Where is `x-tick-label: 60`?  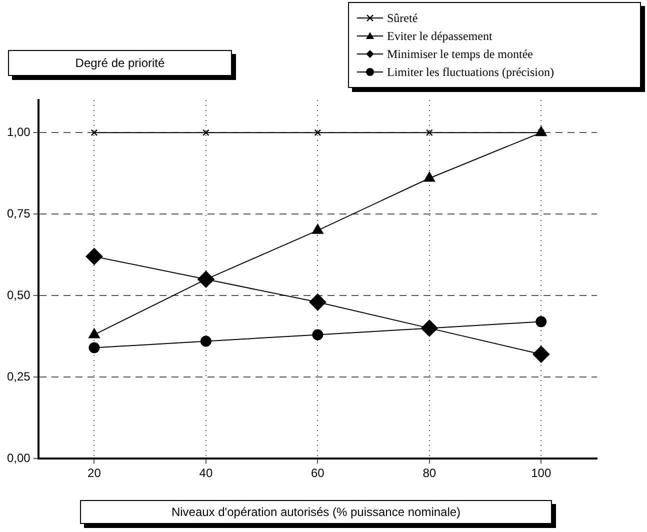
x-tick-label: 60 is located at coordinates (318, 473).